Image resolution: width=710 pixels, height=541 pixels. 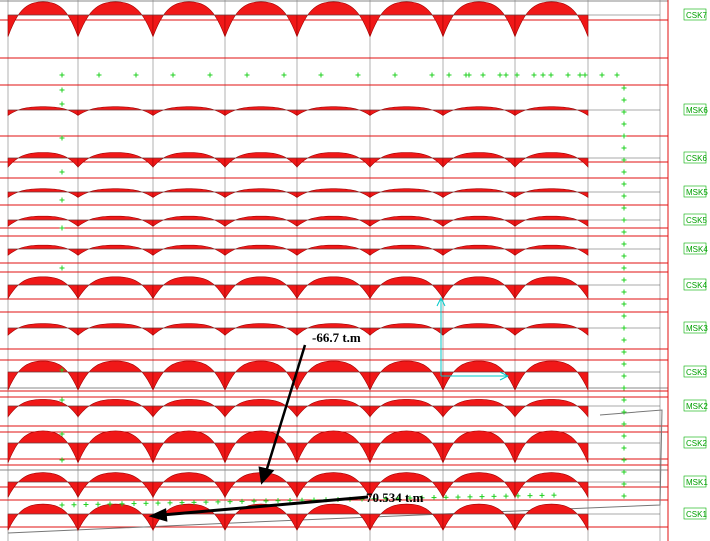 I want to click on annotation: 70.534 t.m, so click(x=395, y=497).